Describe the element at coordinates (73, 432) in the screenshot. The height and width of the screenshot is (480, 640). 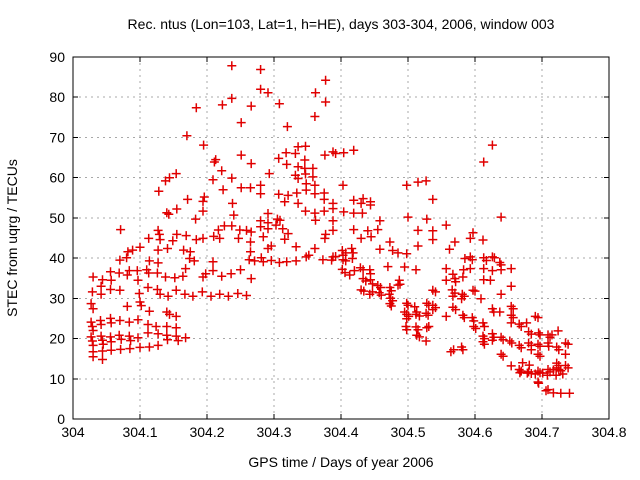
I see `x-tick-label: 304` at that location.